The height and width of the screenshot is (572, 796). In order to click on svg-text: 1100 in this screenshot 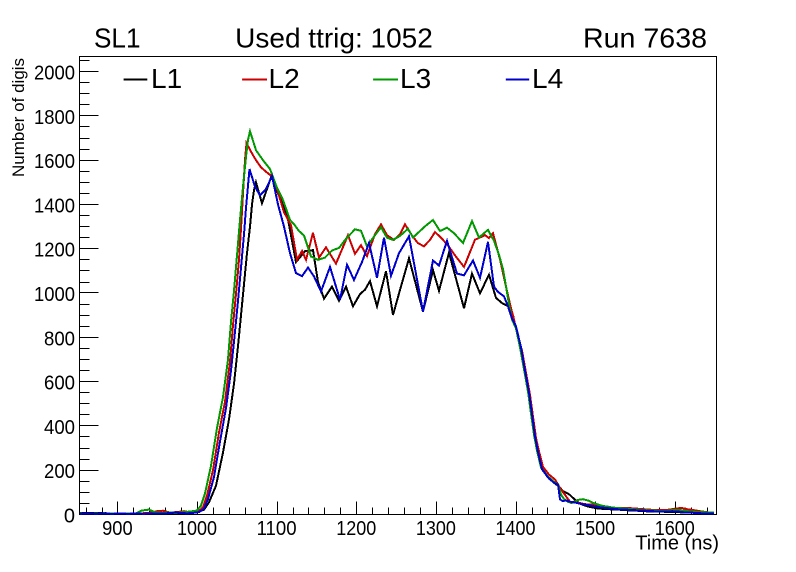, I will do `click(277, 529)`.